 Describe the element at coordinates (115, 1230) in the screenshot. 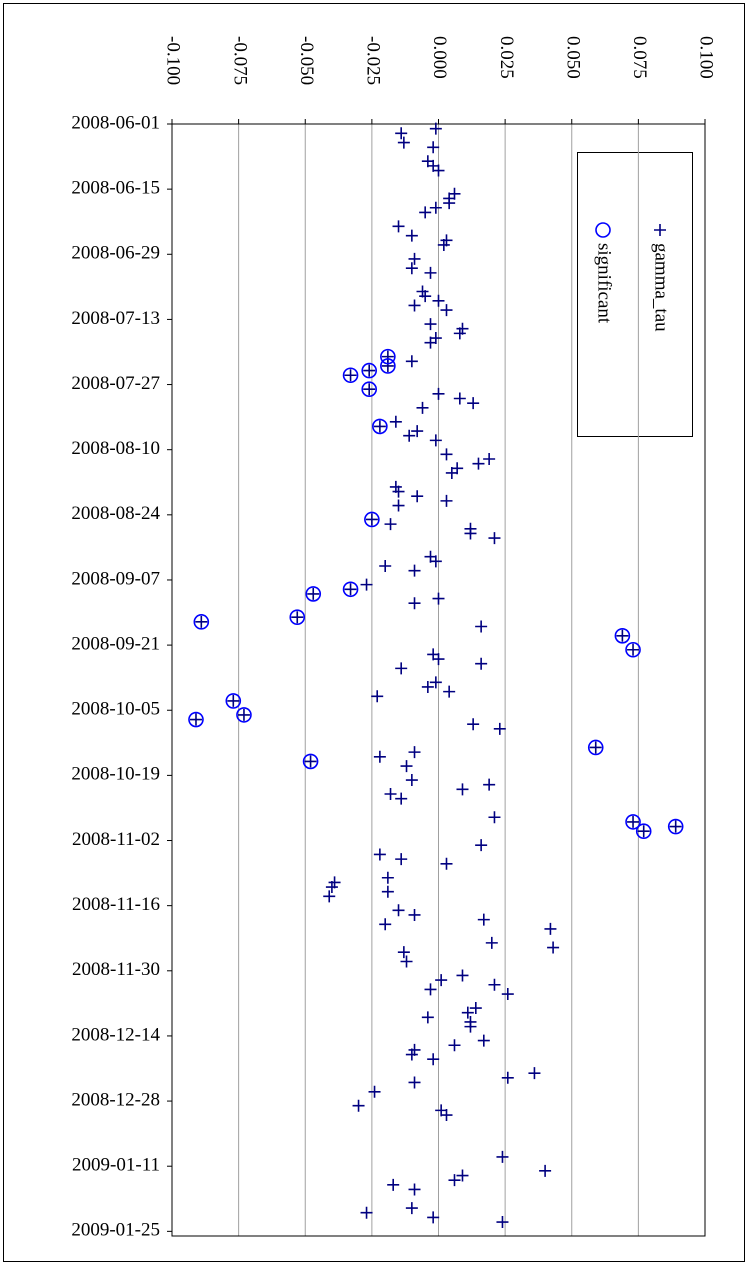

I see `y-tick-label: 2009-01-25` at that location.